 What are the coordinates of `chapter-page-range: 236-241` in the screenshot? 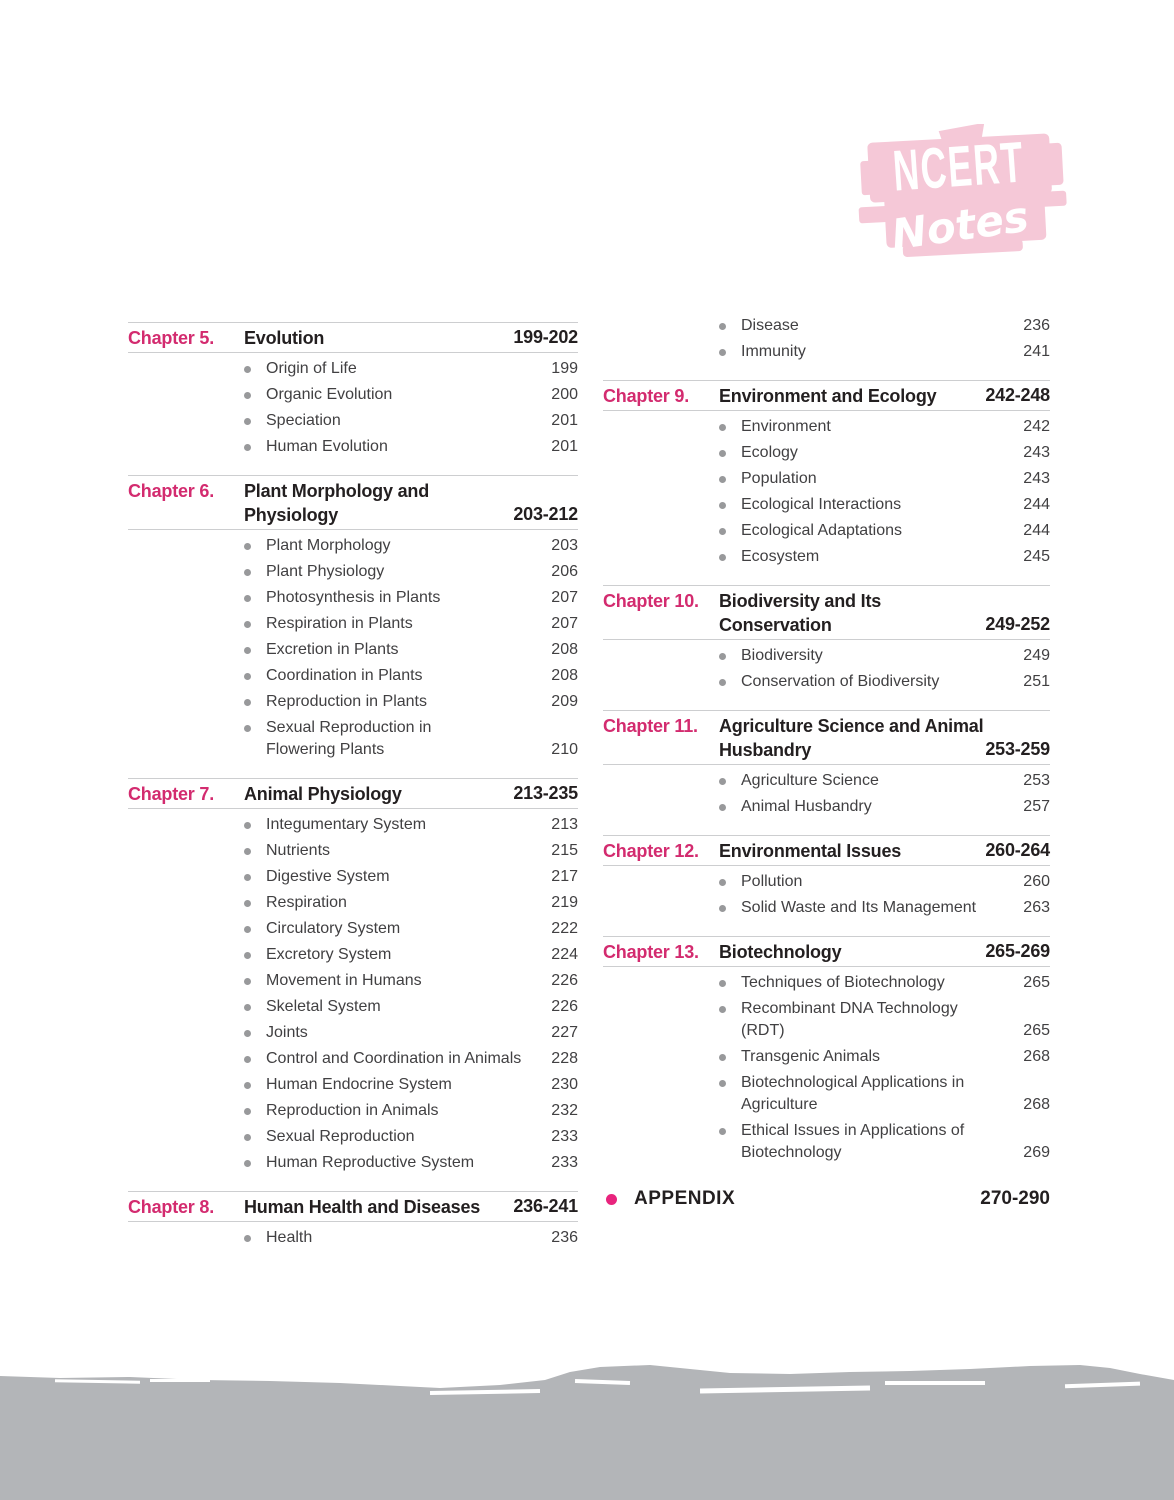 It's located at (545, 1206).